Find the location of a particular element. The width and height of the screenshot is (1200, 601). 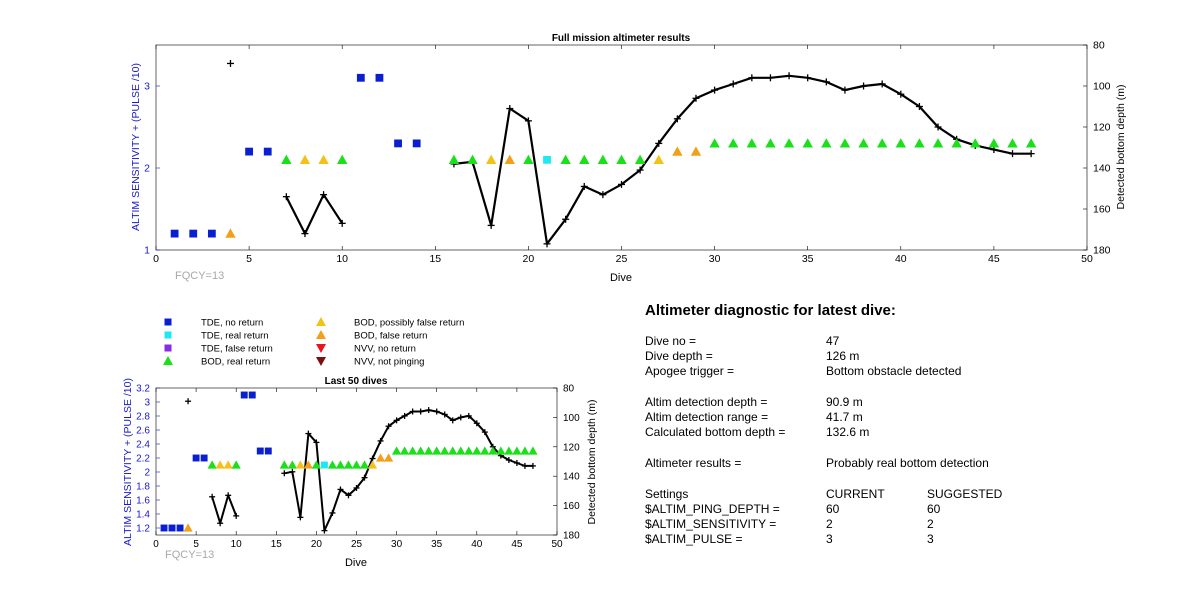

y-tick-label: 1 is located at coordinates (147, 251).